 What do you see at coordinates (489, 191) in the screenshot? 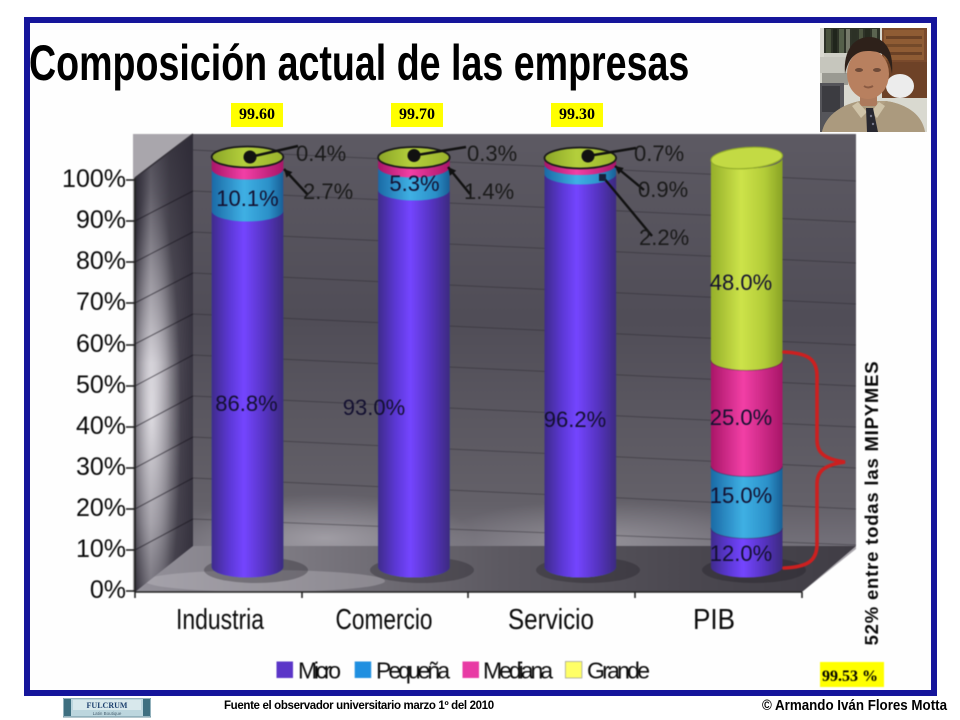
I see `svg-text: 1.4%` at bounding box center [489, 191].